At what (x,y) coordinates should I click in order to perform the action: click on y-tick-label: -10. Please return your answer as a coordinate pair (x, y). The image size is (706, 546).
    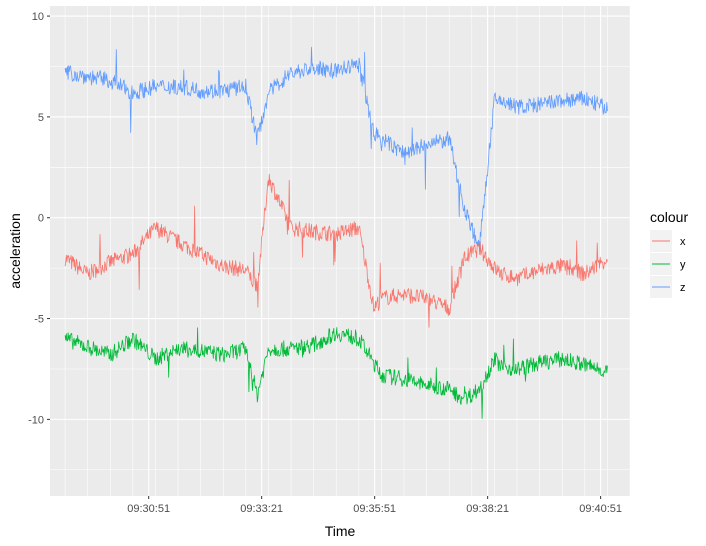
    Looking at the image, I should click on (36, 420).